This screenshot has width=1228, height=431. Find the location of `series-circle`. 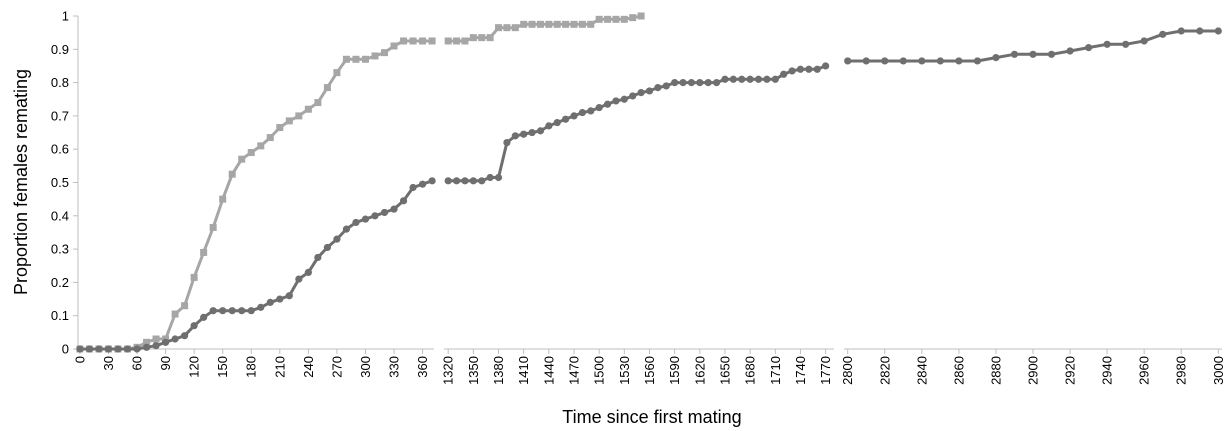

series-circle is located at coordinates (256, 265).